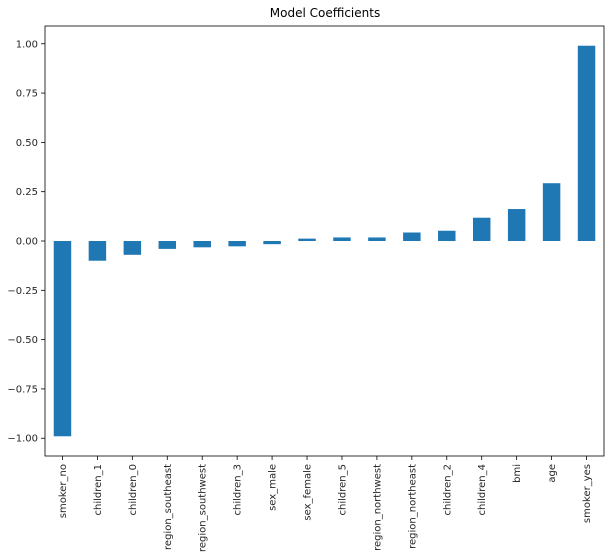 This screenshot has width=610, height=560. What do you see at coordinates (168, 507) in the screenshot?
I see `x-tick-label: region_southeast` at bounding box center [168, 507].